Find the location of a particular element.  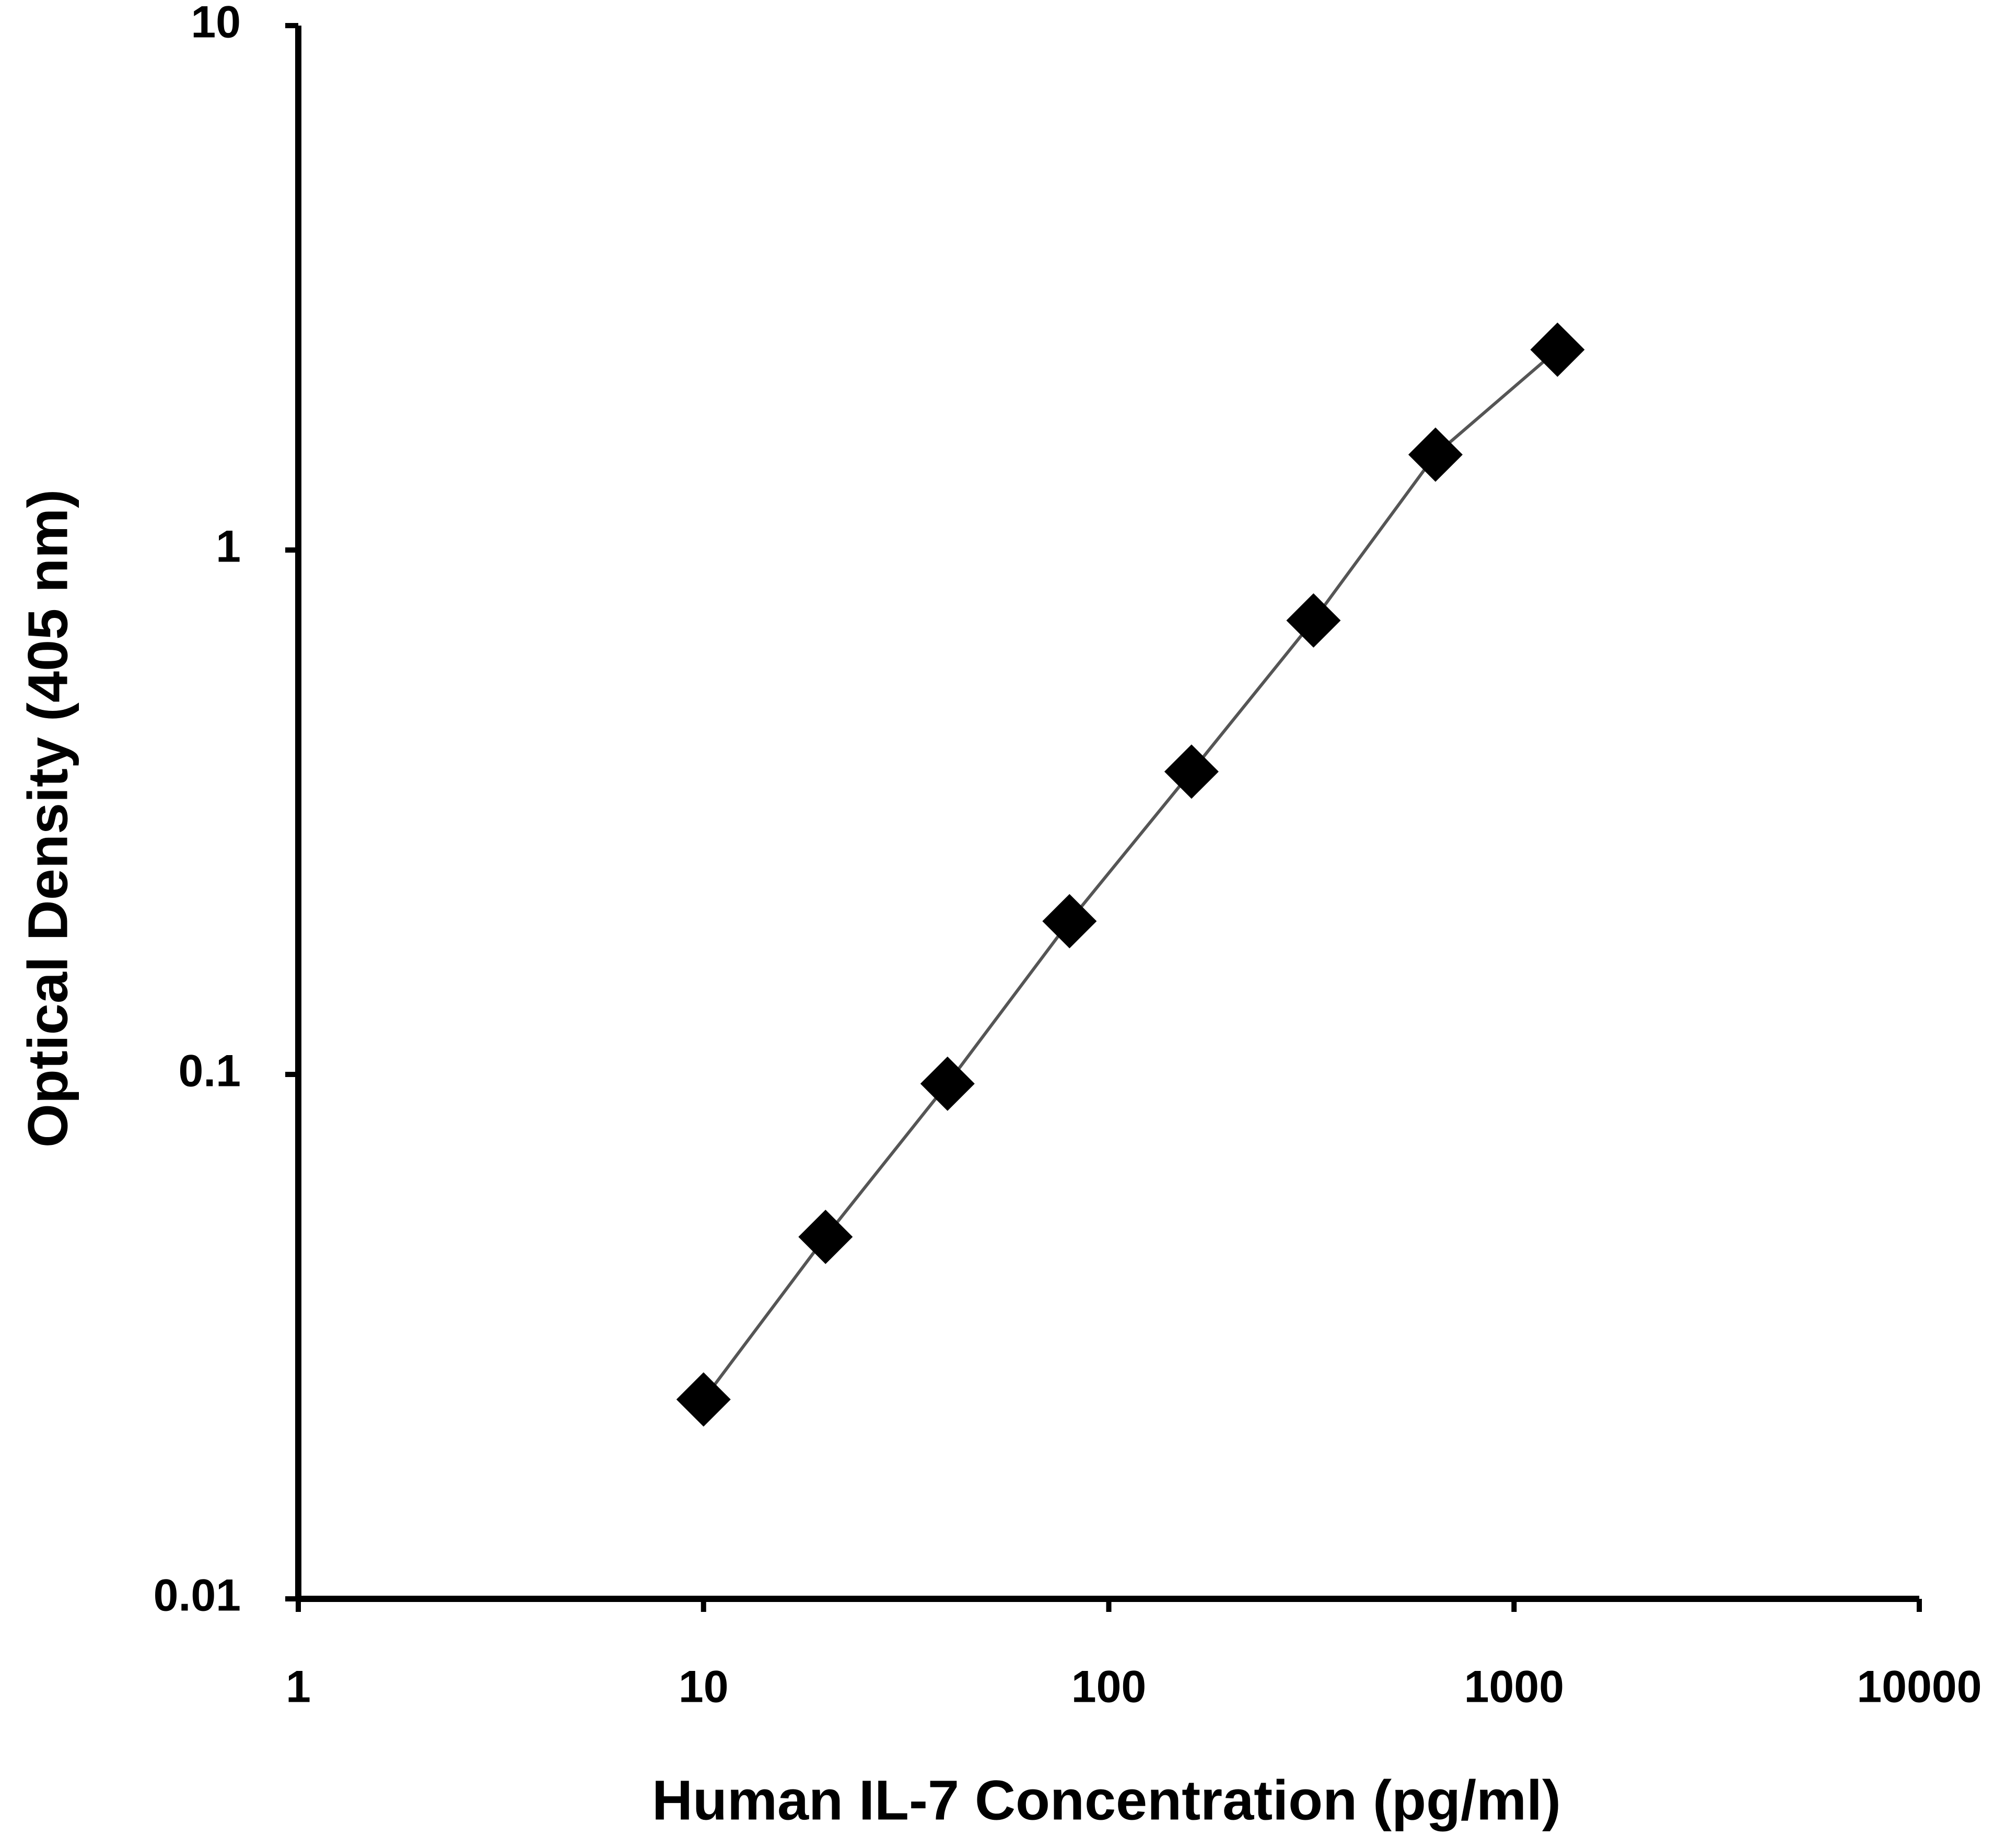

x-tick-label: 100 is located at coordinates (1109, 1687).